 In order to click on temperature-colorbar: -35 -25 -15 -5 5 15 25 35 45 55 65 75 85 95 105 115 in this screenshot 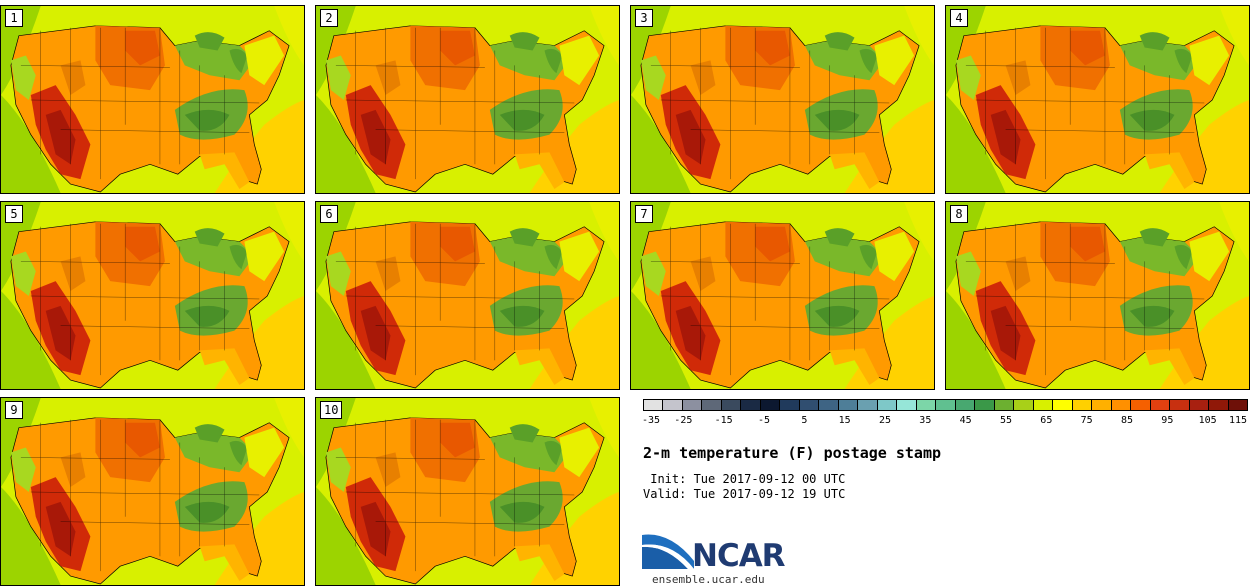, I will do `click(944, 414)`.